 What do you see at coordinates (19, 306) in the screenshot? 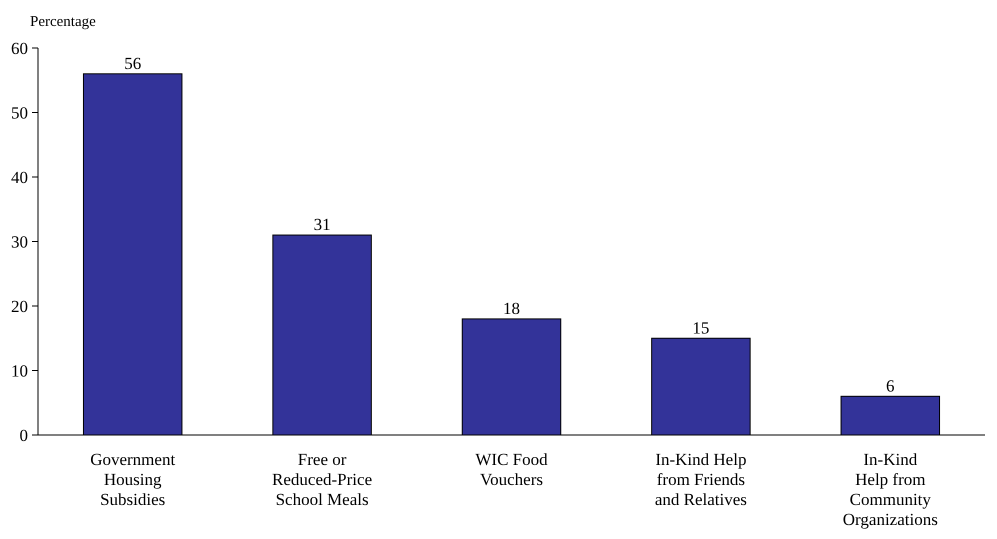
I see `y-tick-label: 20` at bounding box center [19, 306].